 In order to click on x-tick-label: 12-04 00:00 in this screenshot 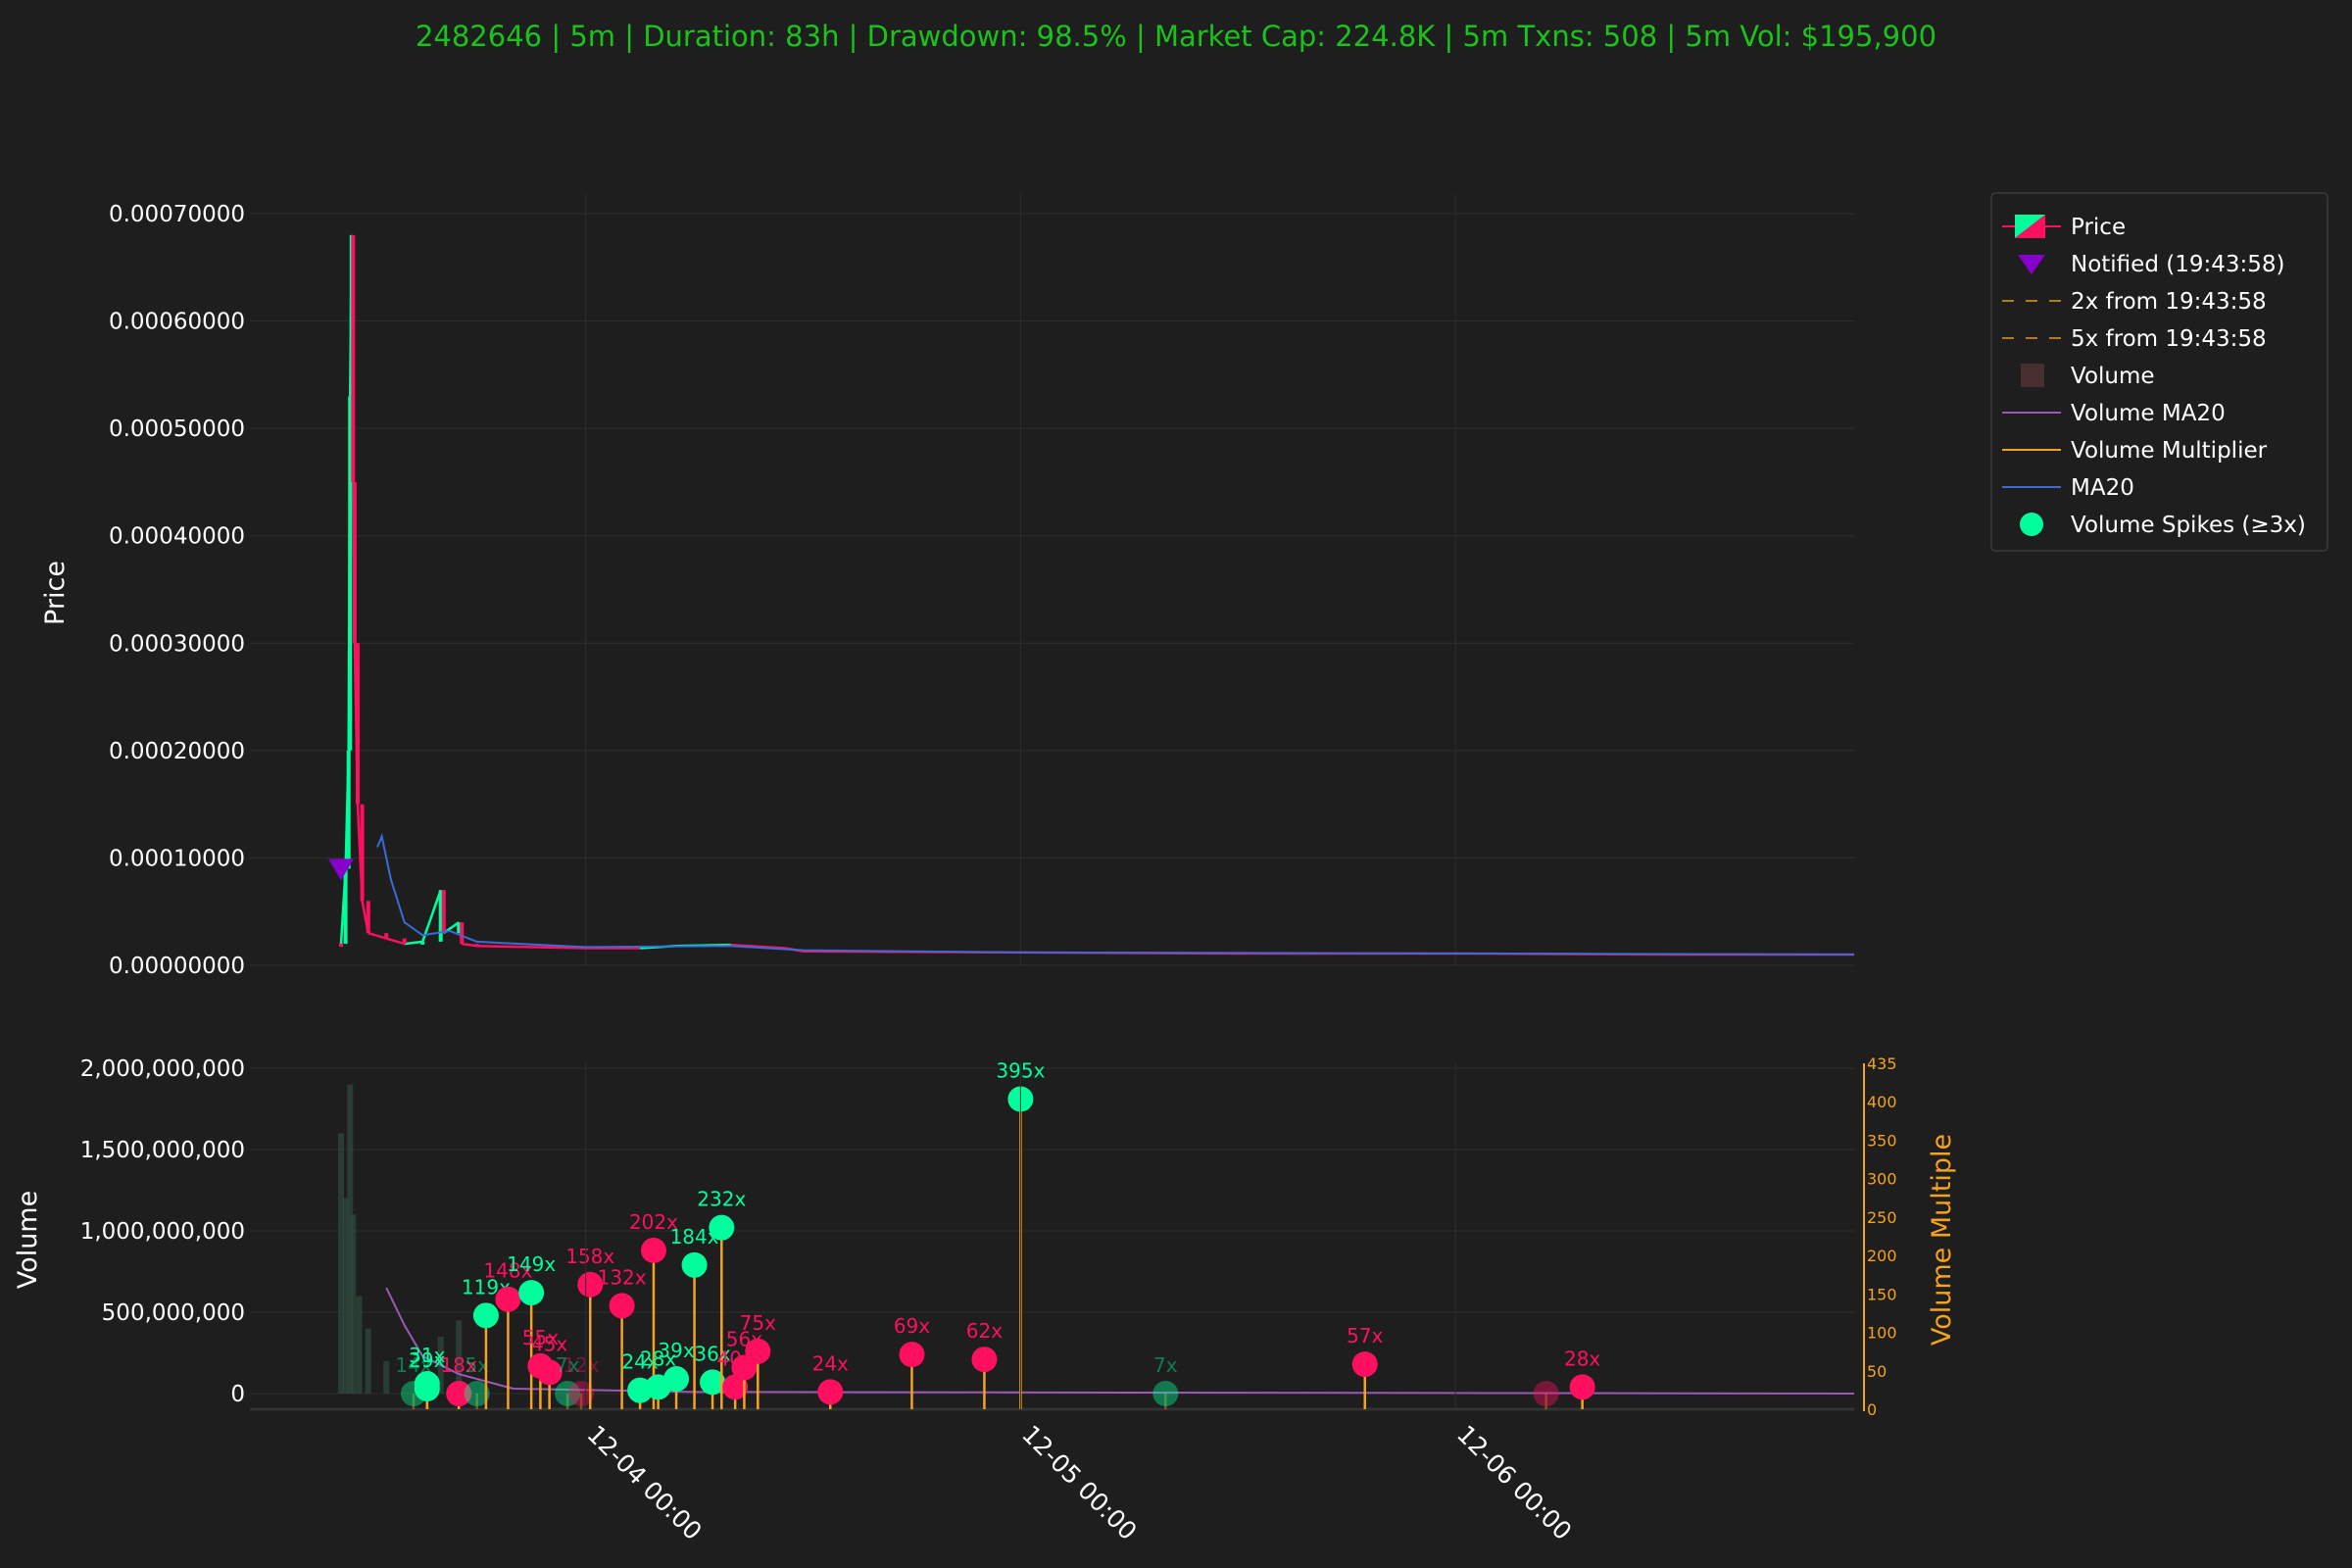, I will do `click(644, 1482)`.